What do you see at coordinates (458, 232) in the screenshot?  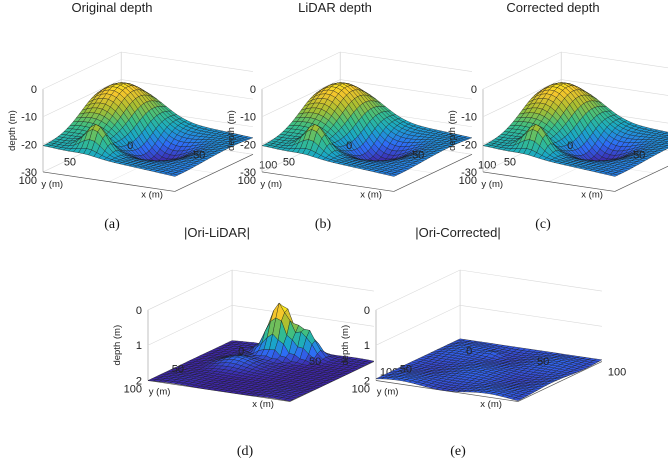 I see `panel-title: |Ori-Corrected|` at bounding box center [458, 232].